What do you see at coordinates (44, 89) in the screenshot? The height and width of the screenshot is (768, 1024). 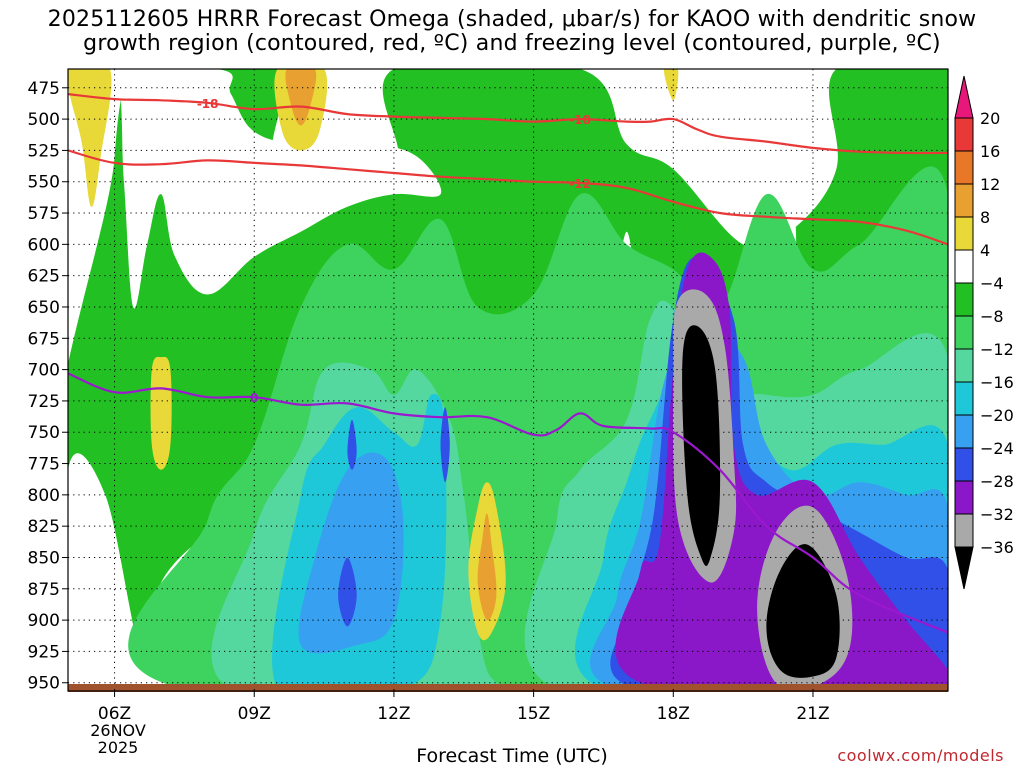 I see `y-tick-label-475: 475` at bounding box center [44, 89].